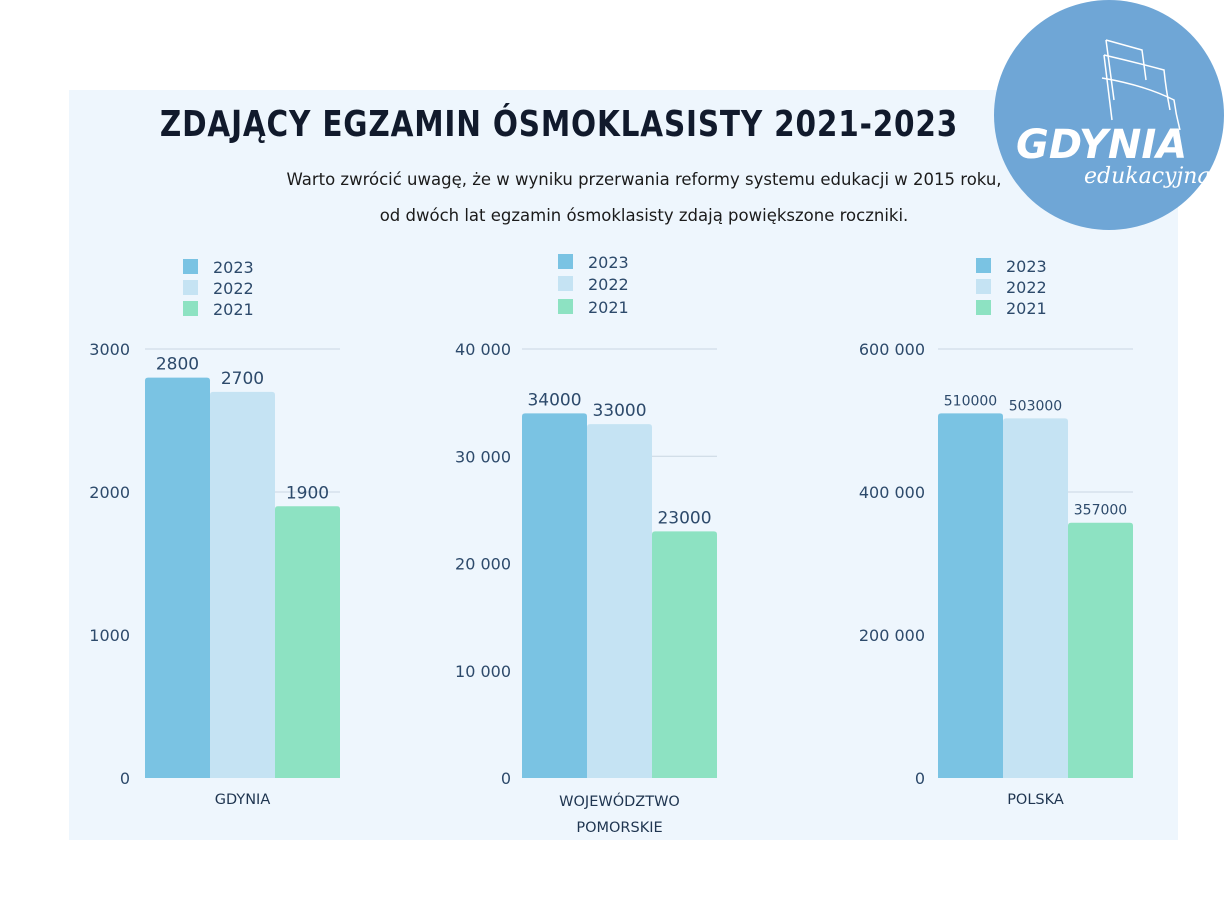 The width and height of the screenshot is (1224, 899). What do you see at coordinates (1100, 511) in the screenshot?
I see `data-label: 357000` at bounding box center [1100, 511].